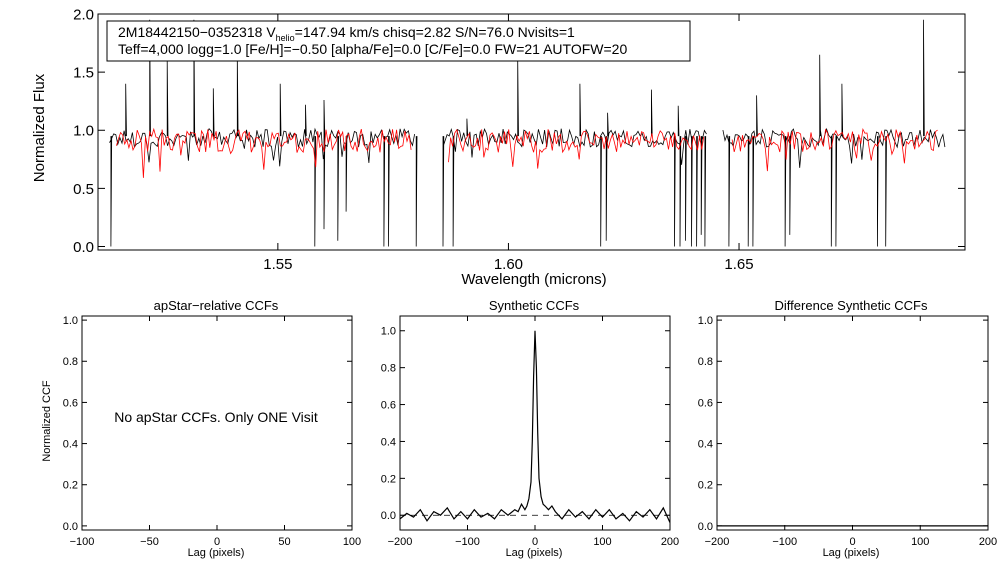 This screenshot has height=576, width=1008. What do you see at coordinates (216, 305) in the screenshot?
I see `apstar-ccf-title: apStar−relative CCFs` at bounding box center [216, 305].